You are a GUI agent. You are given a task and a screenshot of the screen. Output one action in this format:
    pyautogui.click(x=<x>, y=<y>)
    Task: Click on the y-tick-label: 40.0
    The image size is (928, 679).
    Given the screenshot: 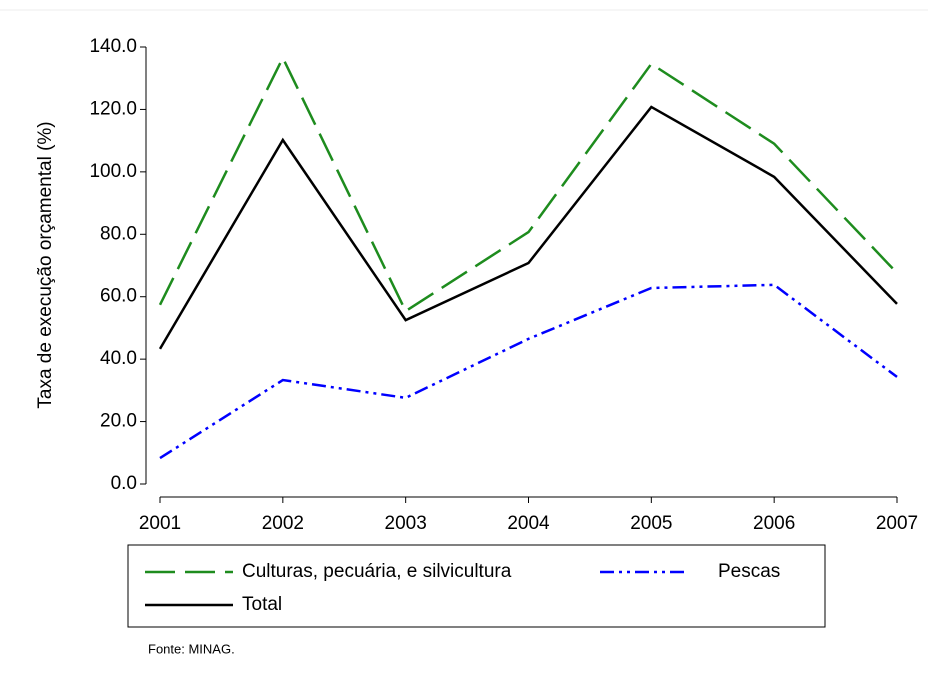 What is the action you would take?
    pyautogui.click(x=118, y=358)
    